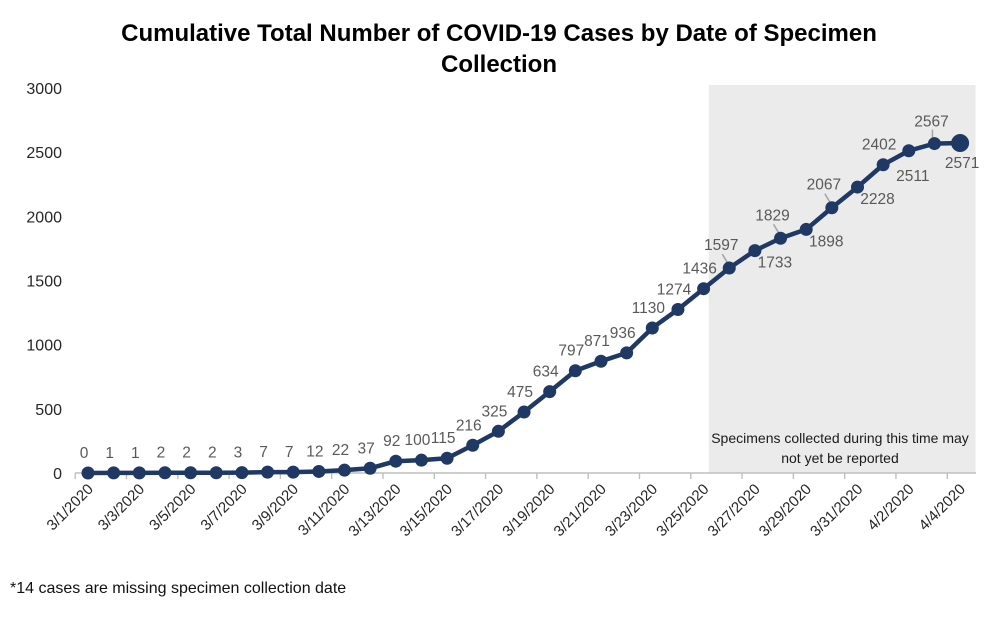 This screenshot has width=998, height=619. Describe the element at coordinates (890, 507) in the screenshot. I see `x-axis-label: 4/2/2020` at that location.